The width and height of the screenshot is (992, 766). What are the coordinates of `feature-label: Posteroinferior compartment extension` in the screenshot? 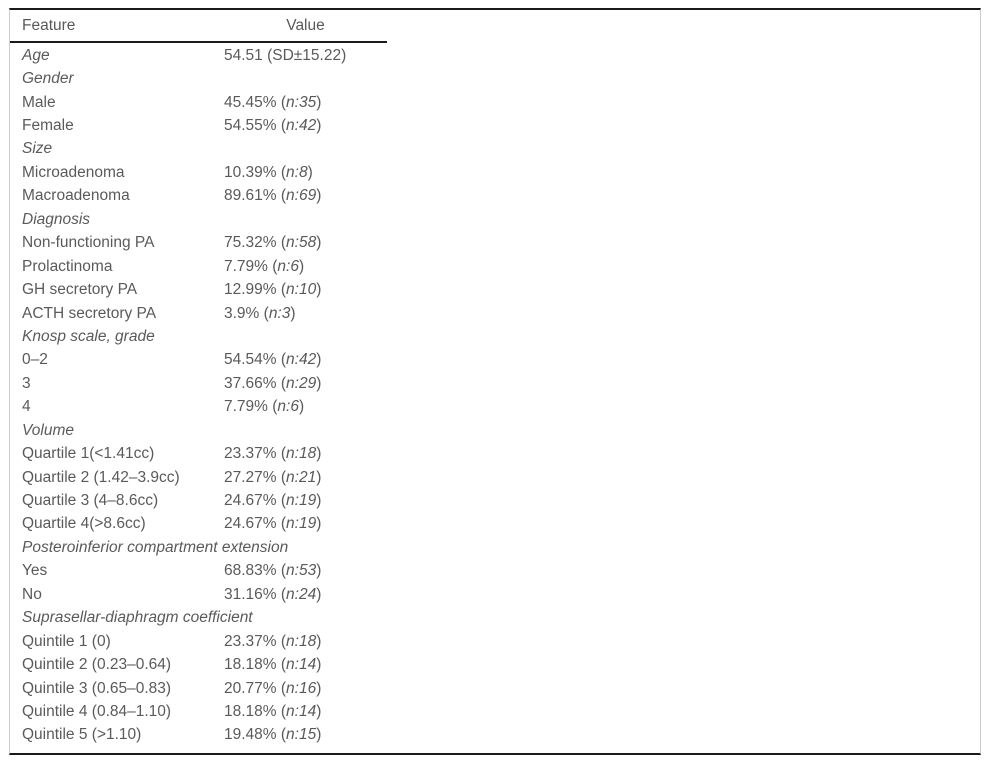 It's located at (155, 547).